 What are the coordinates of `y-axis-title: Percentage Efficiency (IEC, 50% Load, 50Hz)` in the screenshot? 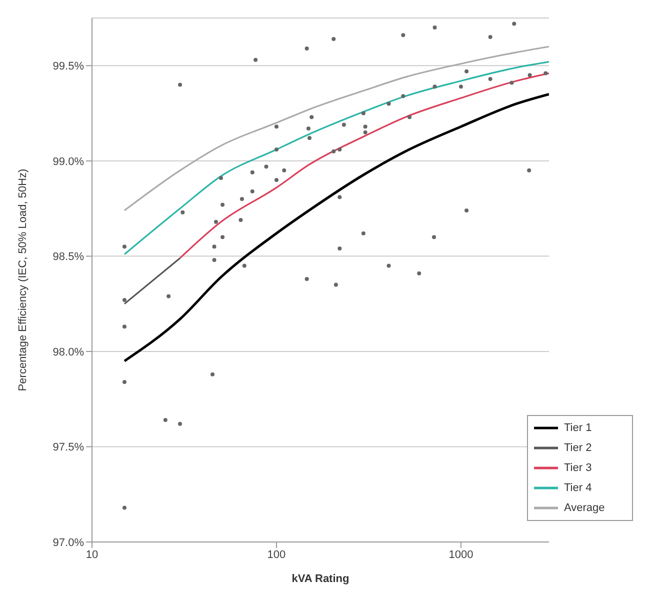 It's located at (22, 280).